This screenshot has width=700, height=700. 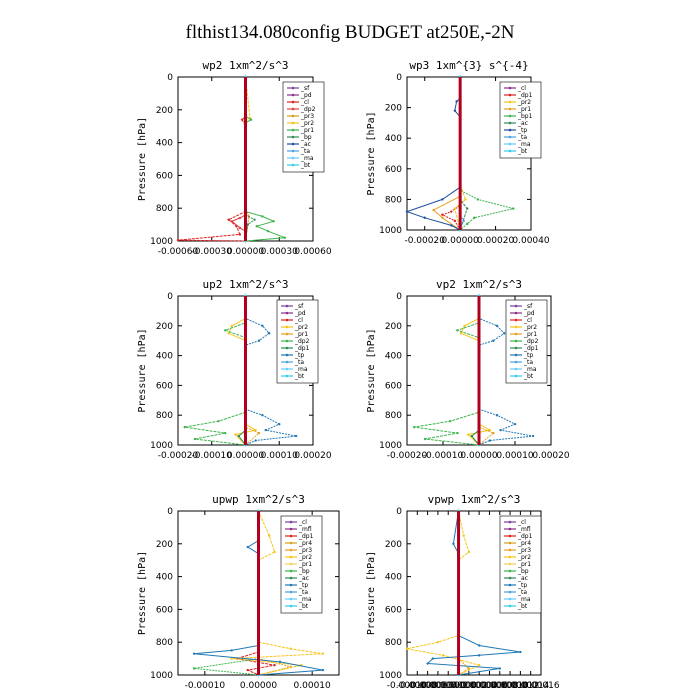 What do you see at coordinates (212, 252) in the screenshot?
I see `x-tick-label: -0.00030` at bounding box center [212, 252].